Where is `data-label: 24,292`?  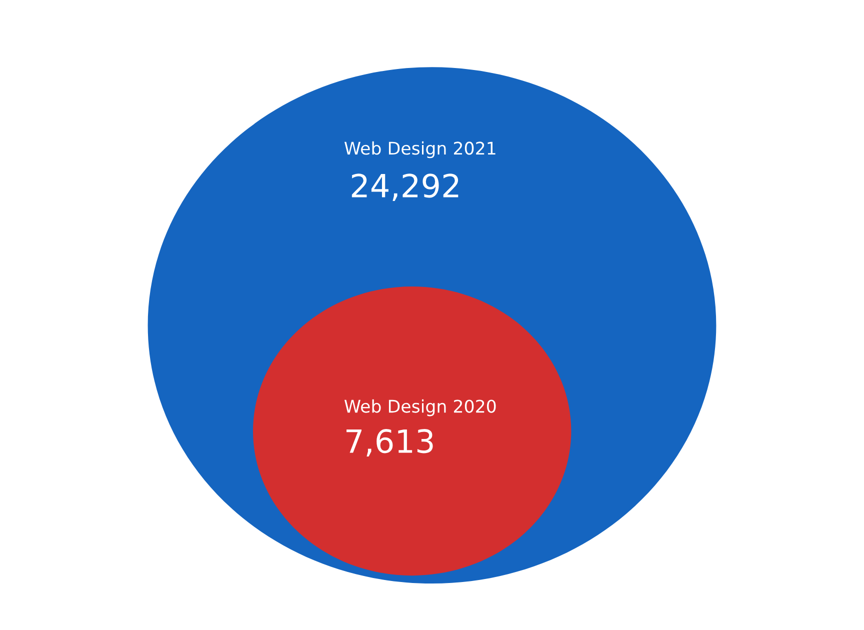
data-label: 24,292 is located at coordinates (405, 188).